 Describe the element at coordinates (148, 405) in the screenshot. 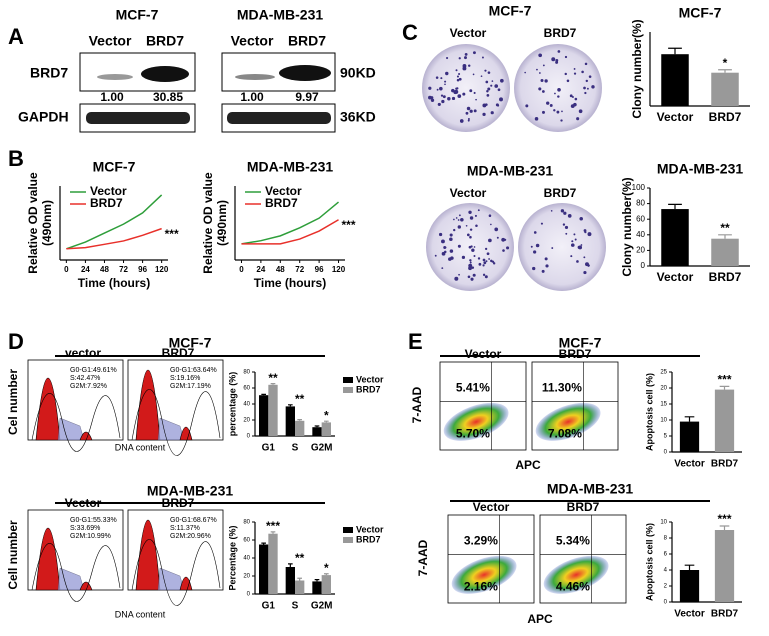

I see `g1-peak` at that location.